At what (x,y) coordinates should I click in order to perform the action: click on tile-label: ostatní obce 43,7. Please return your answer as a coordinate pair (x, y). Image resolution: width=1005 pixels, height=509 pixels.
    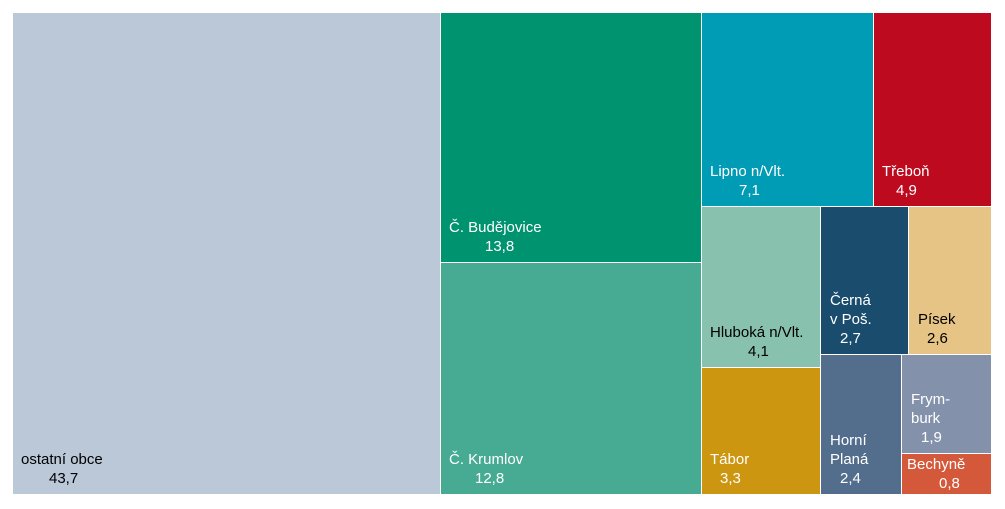
    Looking at the image, I should click on (62, 469).